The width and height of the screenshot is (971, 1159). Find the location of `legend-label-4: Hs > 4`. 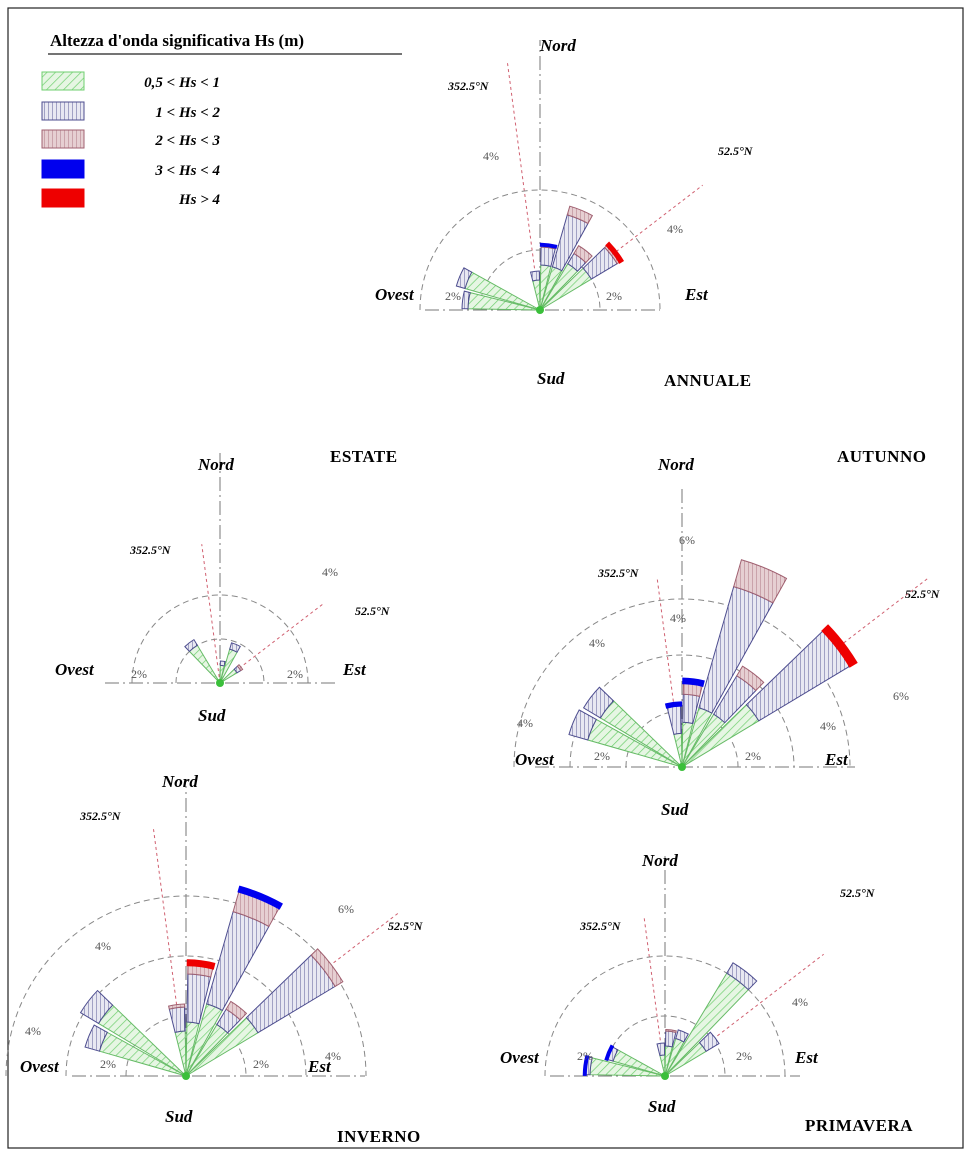

legend-label-4: Hs > 4 is located at coordinates (199, 200).